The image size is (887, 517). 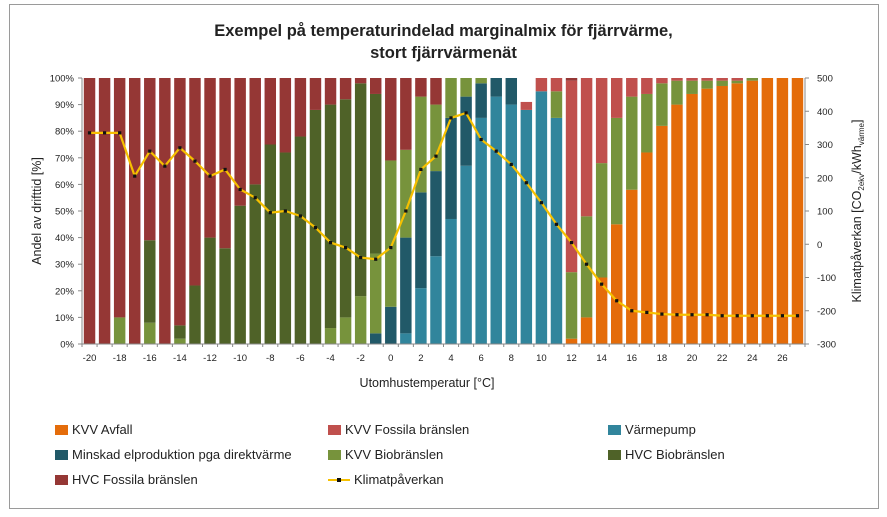 I want to click on right-axis-label-sub1: 2ekv, so click(x=861, y=182).